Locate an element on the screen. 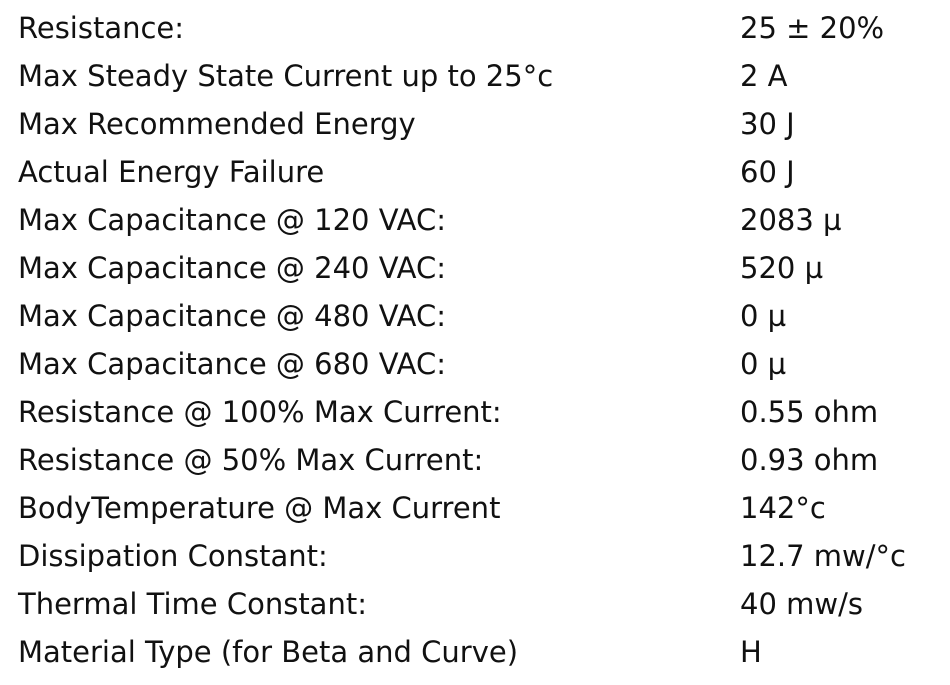  spec-label: Resistance @ 50% Max Current: is located at coordinates (251, 460).